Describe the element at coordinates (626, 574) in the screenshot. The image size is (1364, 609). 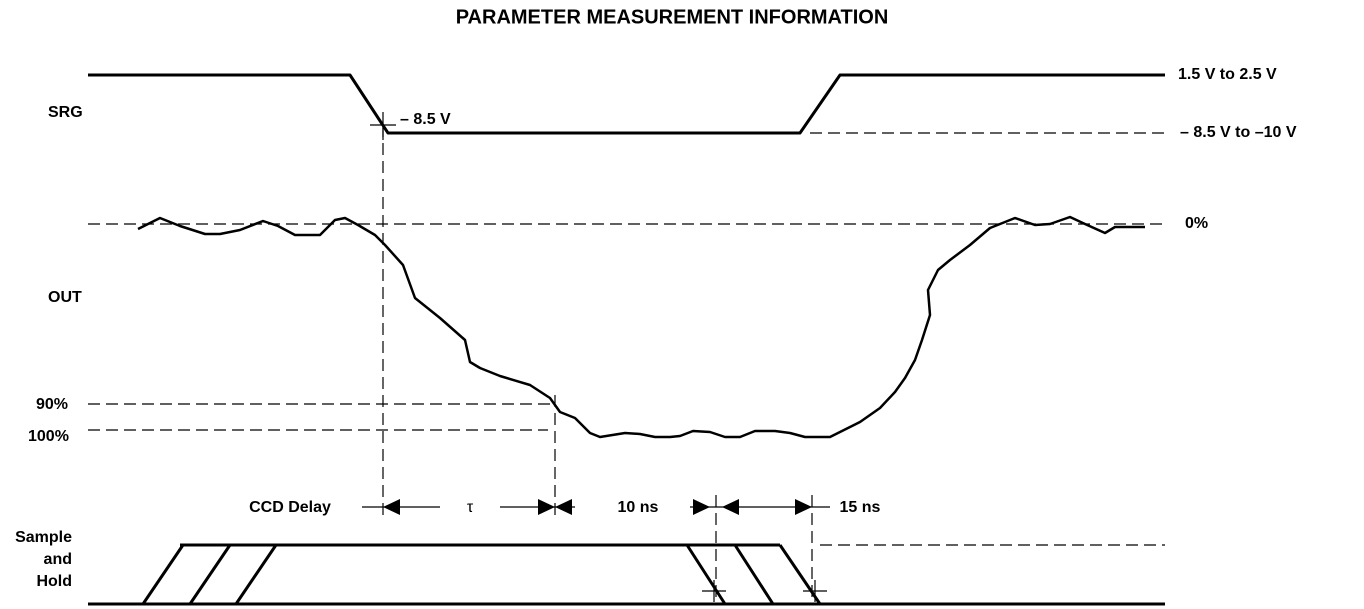
I see `sh-waveform` at that location.